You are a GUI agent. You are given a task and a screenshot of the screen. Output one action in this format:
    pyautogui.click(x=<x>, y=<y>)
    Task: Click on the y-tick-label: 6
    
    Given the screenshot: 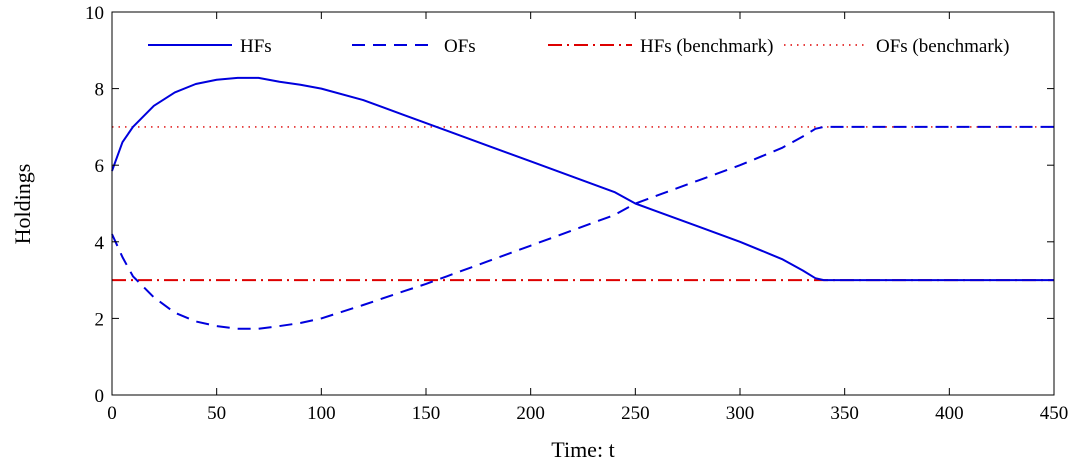 What is the action you would take?
    pyautogui.click(x=100, y=166)
    